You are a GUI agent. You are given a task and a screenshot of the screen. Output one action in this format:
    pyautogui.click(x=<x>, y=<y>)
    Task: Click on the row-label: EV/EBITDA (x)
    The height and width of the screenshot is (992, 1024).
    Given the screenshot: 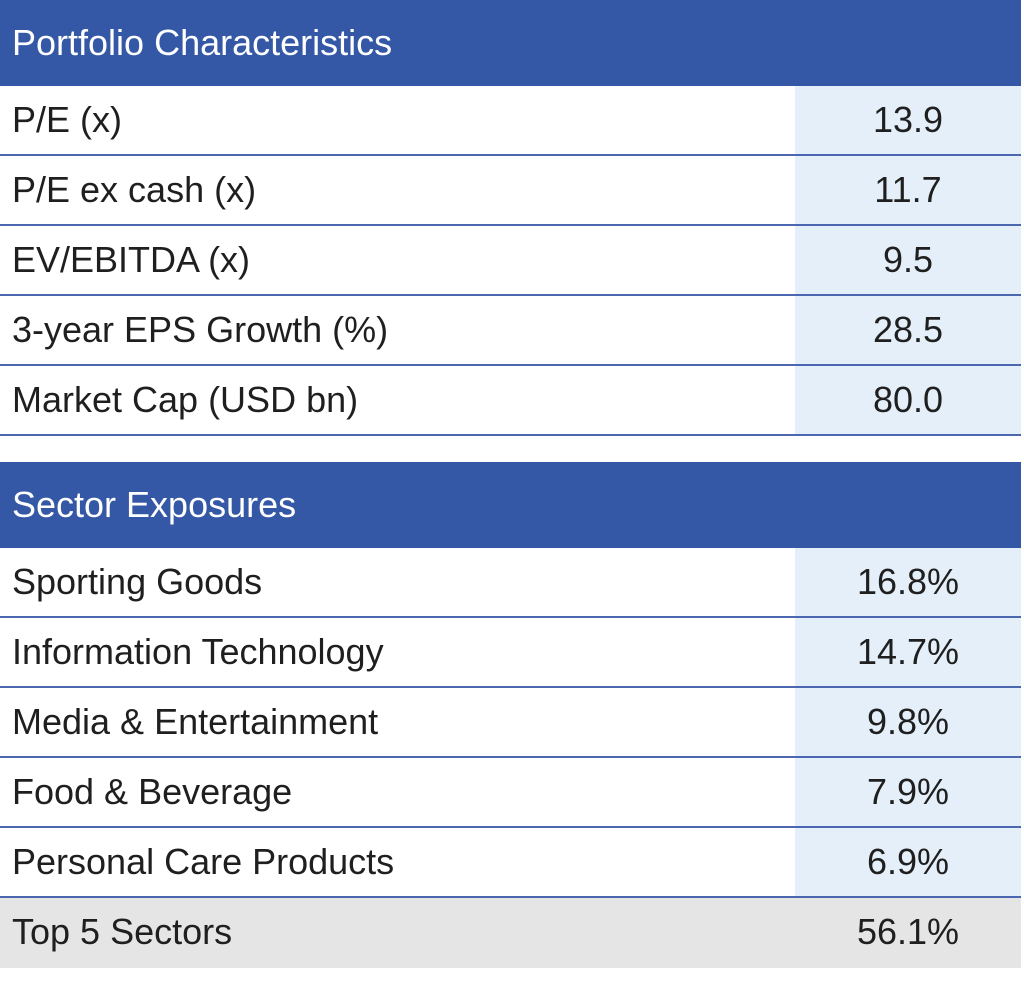 What is the action you would take?
    pyautogui.click(x=131, y=259)
    